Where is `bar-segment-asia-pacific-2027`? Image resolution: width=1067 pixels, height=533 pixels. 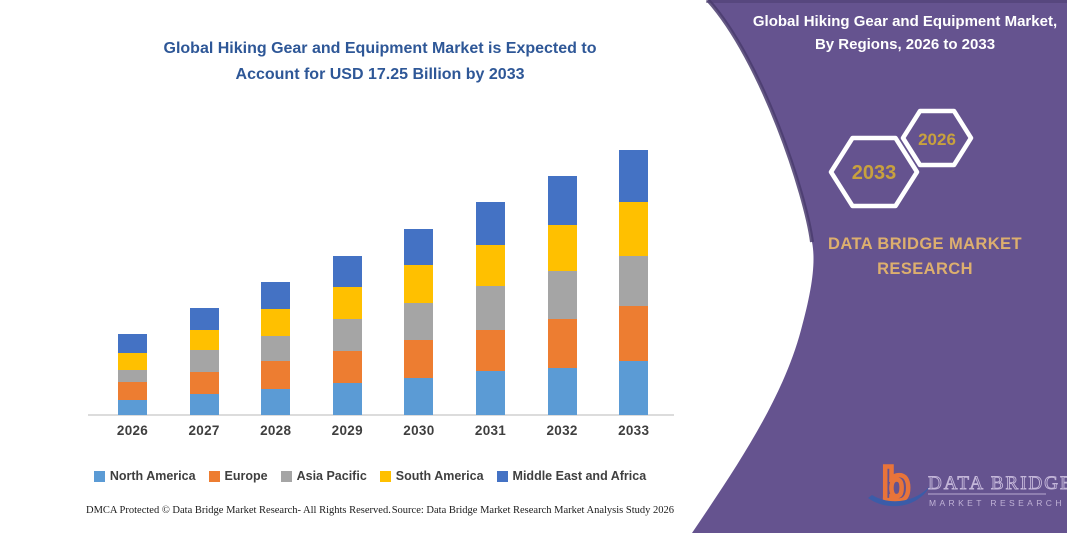 bar-segment-asia-pacific-2027 is located at coordinates (204, 361).